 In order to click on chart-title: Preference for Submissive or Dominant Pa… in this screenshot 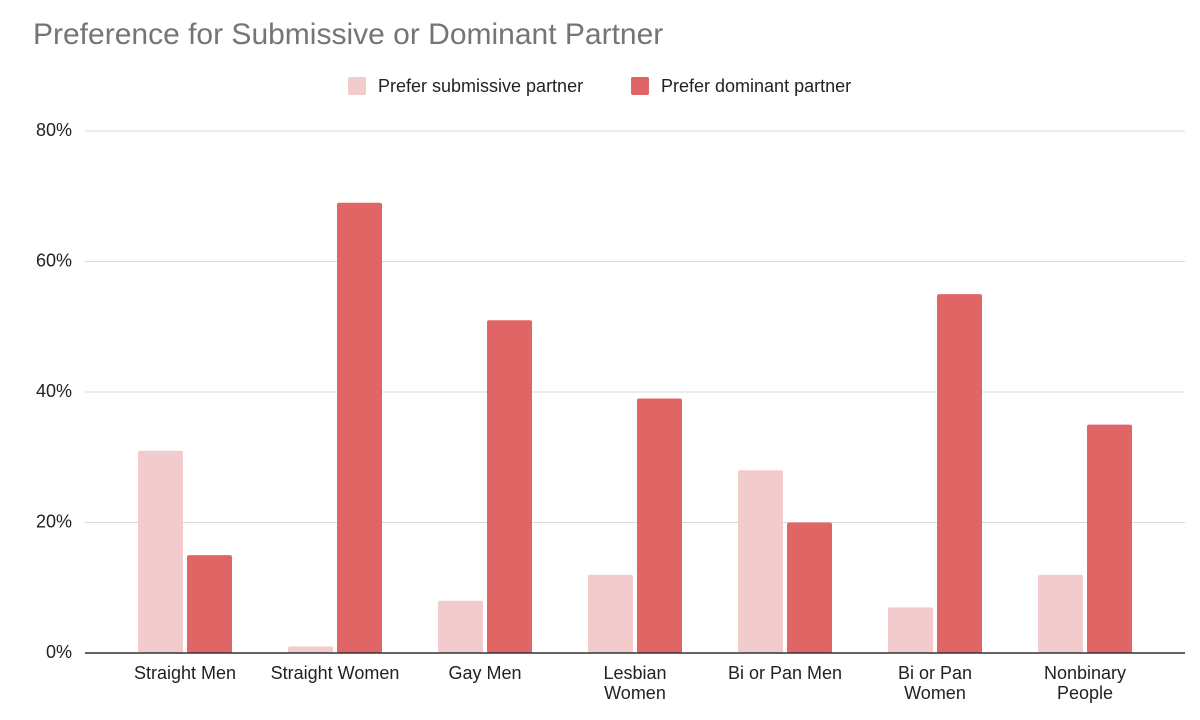, I will do `click(348, 34)`.